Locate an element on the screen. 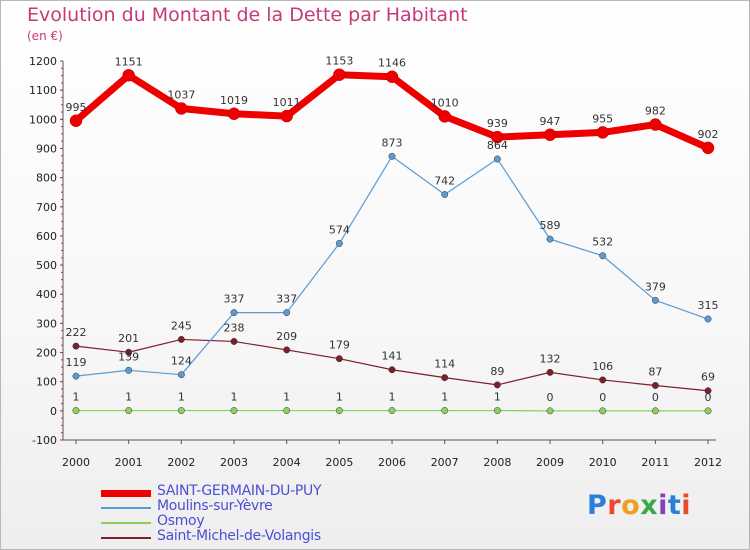 The width and height of the screenshot is (750, 550). y-tick-label: 500 is located at coordinates (46, 265).